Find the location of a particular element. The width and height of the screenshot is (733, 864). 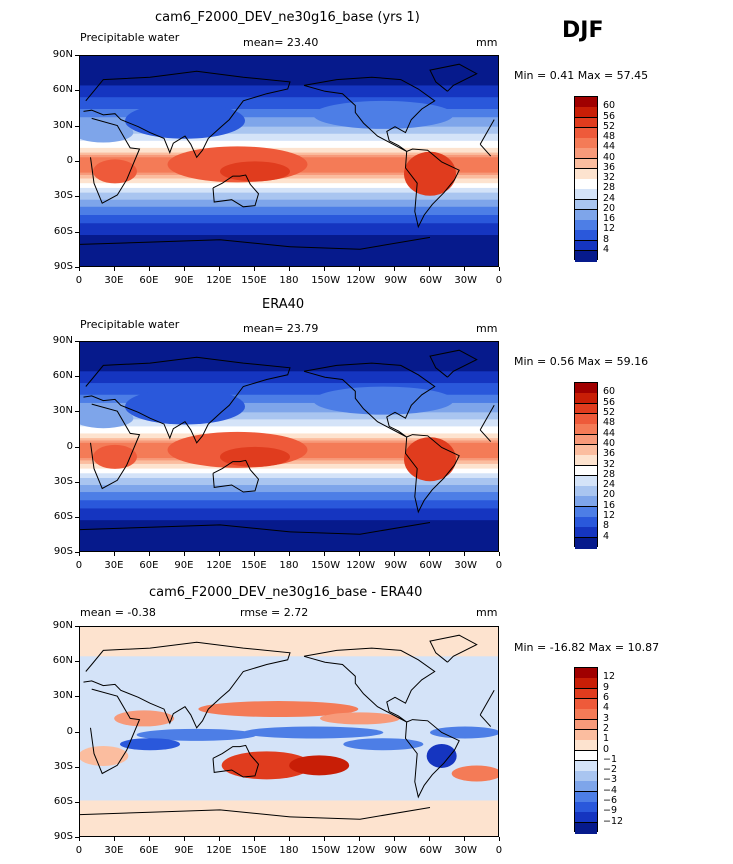

colorbar is located at coordinates (586, 179).